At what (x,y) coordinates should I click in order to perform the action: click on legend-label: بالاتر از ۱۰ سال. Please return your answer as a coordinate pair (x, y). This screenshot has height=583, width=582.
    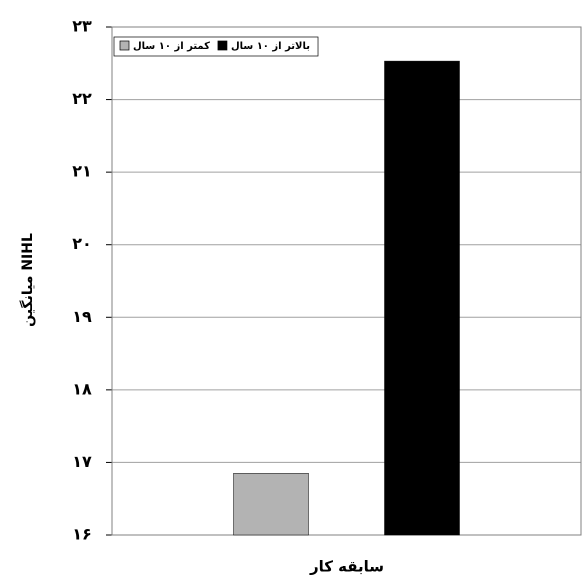
    Looking at the image, I should click on (270, 46).